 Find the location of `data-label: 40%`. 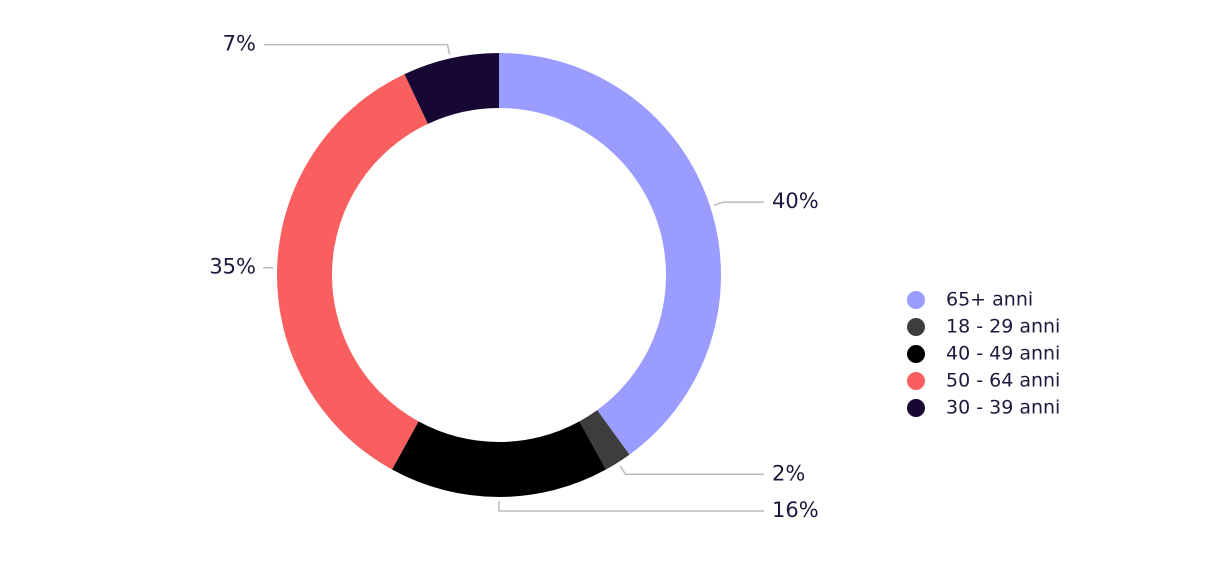

data-label: 40% is located at coordinates (795, 201).